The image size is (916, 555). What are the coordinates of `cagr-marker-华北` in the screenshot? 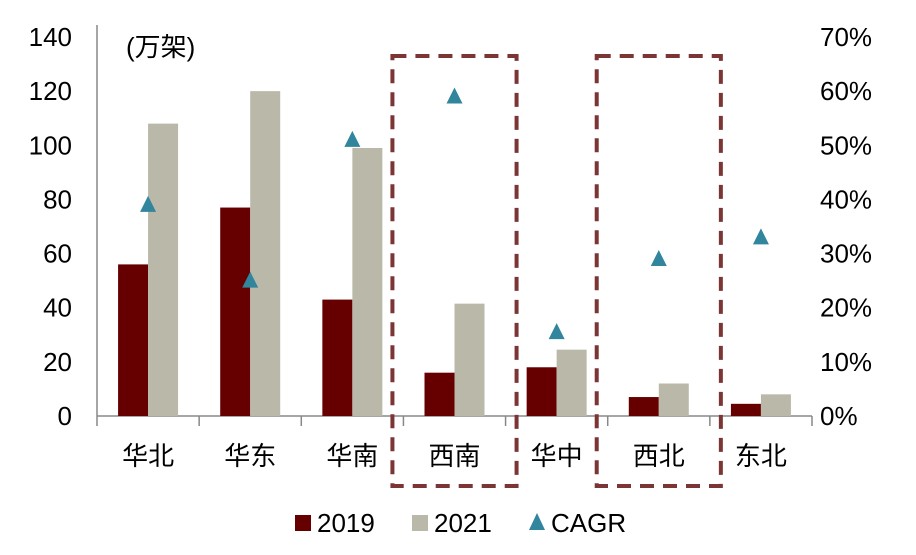 It's located at (148, 203).